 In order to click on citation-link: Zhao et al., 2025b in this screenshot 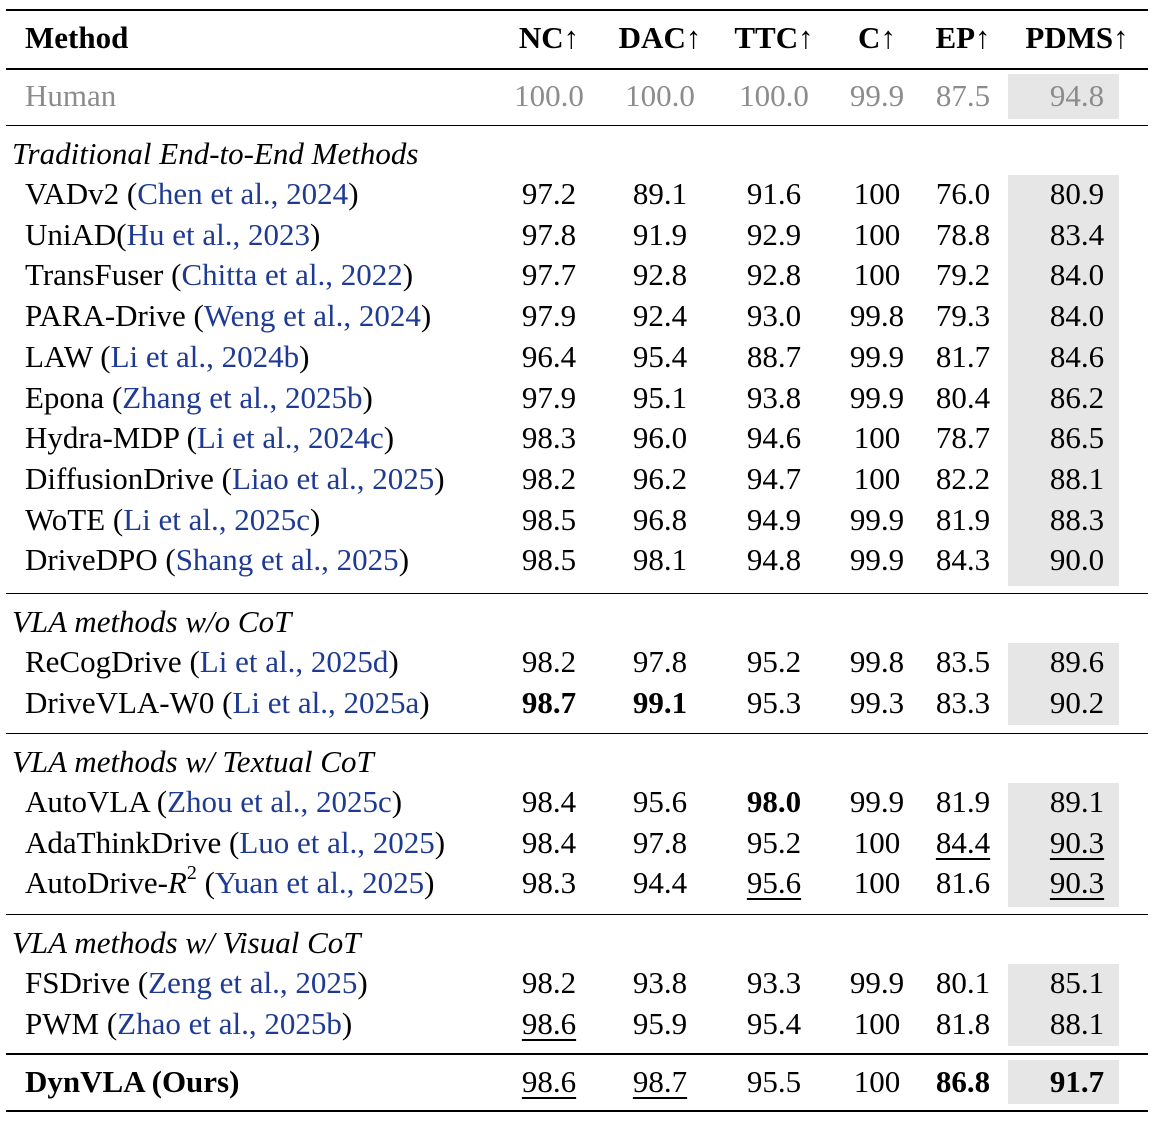, I will do `click(229, 1023)`.